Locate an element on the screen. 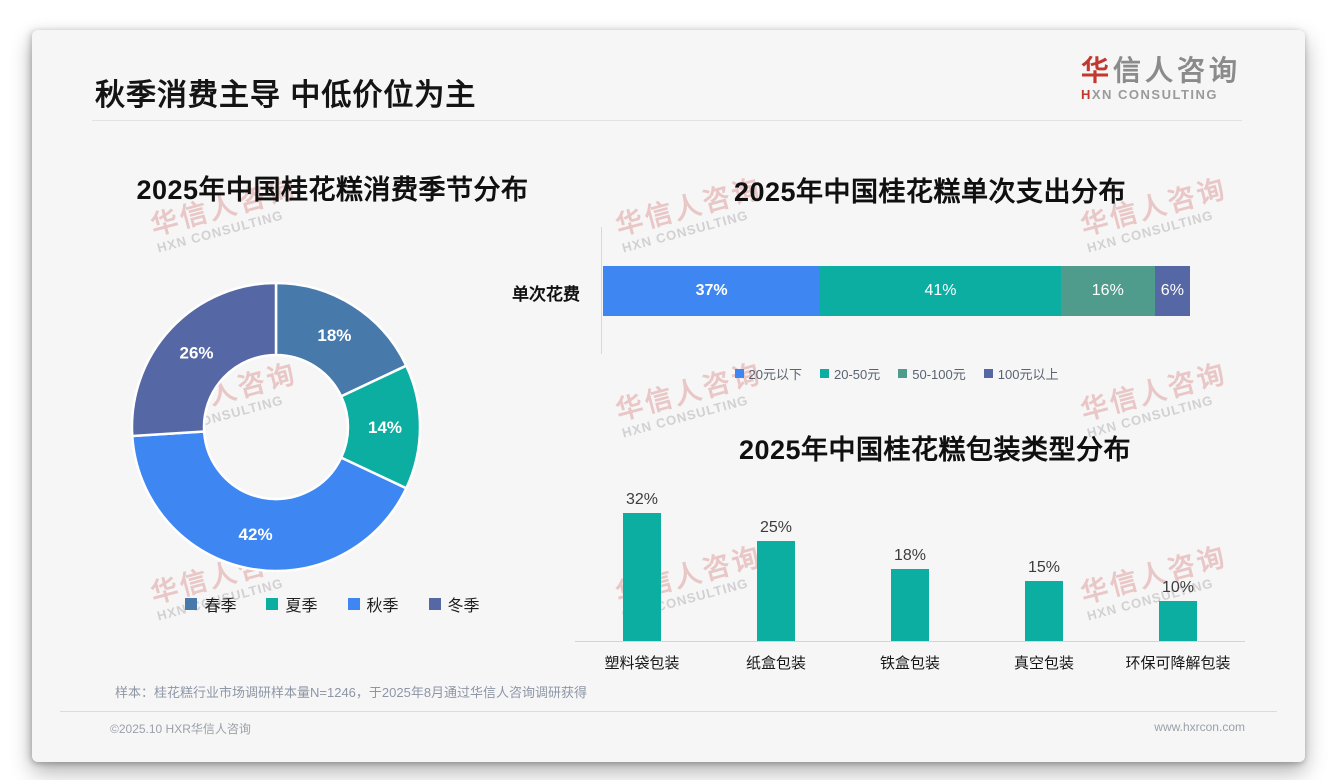  packaging-bar-column: 25% is located at coordinates (776, 564).